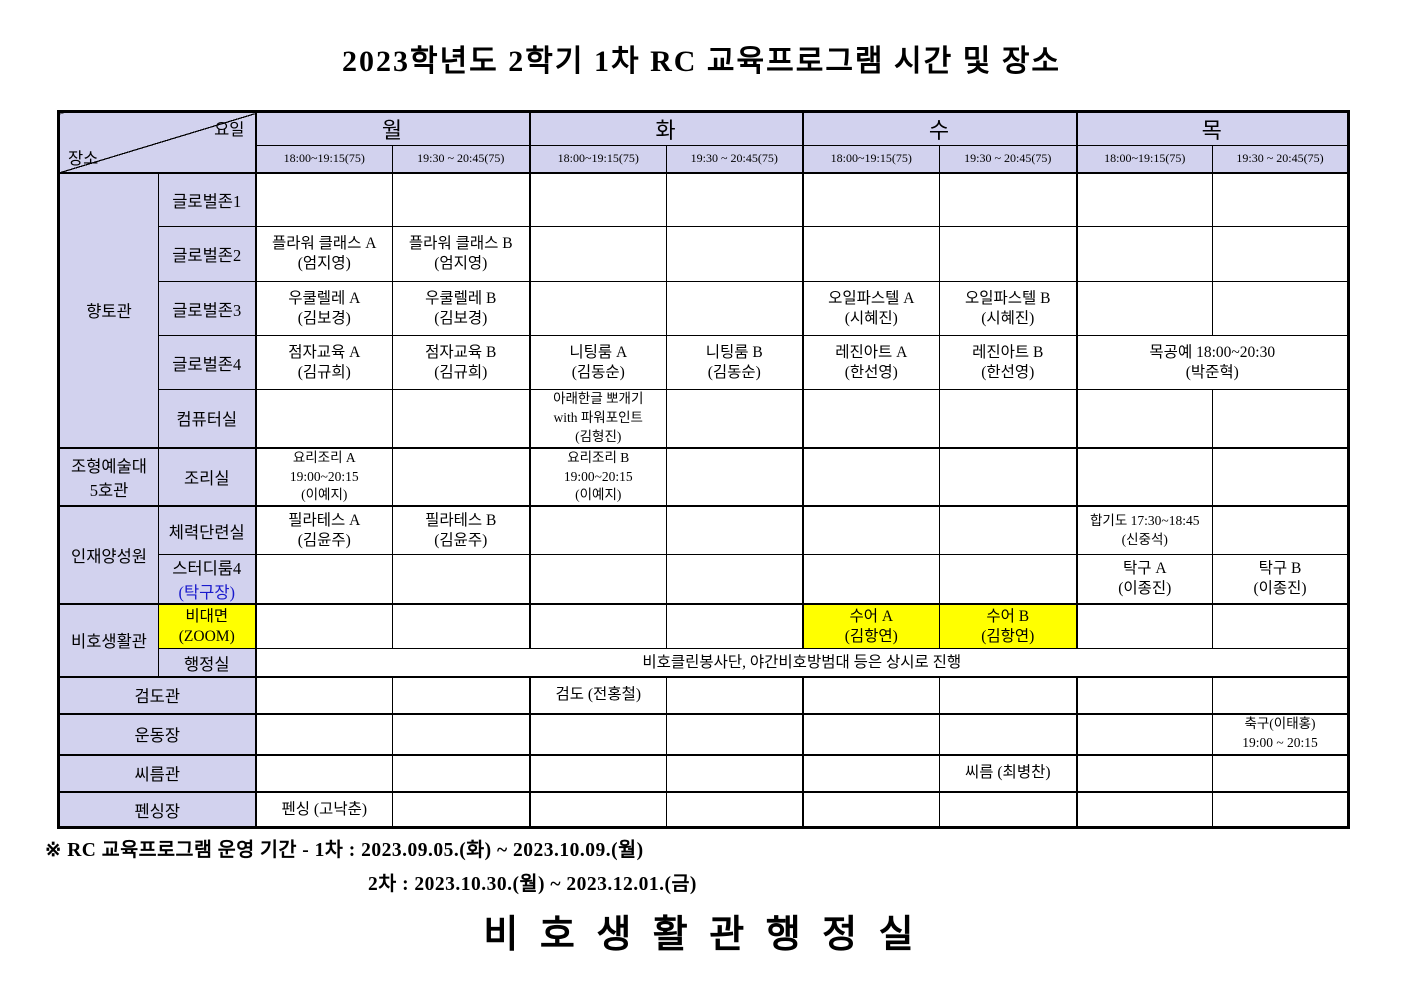 This screenshot has height=992, width=1403. Describe the element at coordinates (1008, 308) in the screenshot. I see `cell-global3-wed-late: 오일파스텔 B (시혜진)` at that location.